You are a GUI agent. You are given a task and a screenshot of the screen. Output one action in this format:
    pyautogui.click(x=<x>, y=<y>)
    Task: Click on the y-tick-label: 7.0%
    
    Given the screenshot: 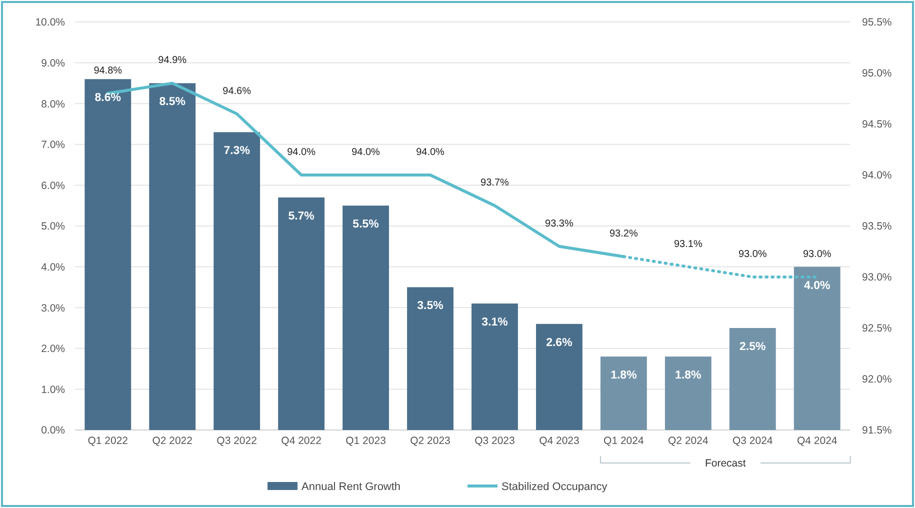 What is the action you would take?
    pyautogui.click(x=53, y=145)
    